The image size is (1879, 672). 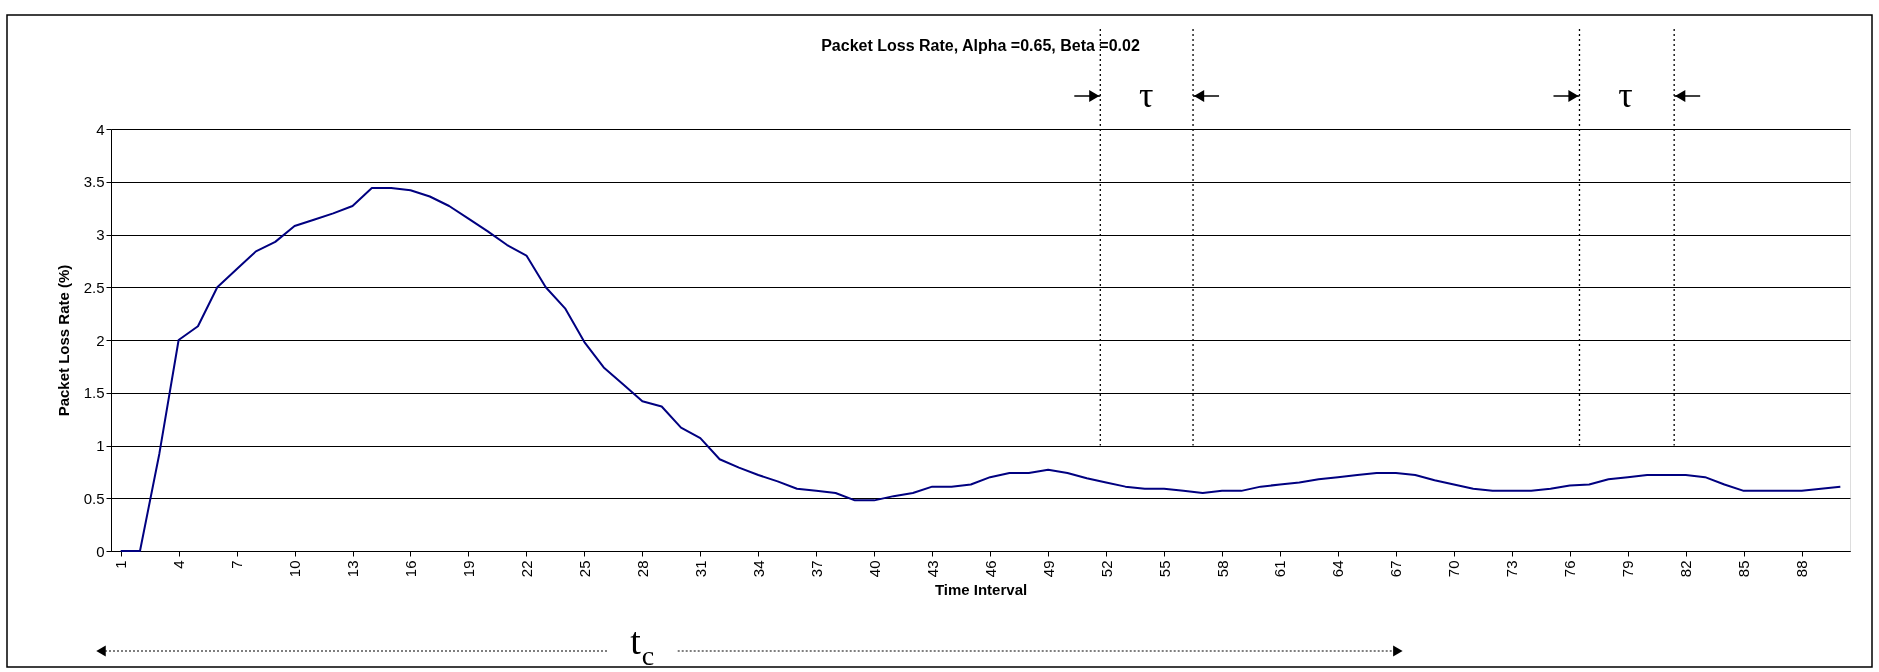 I want to click on x-tick-label: 55, so click(x=1164, y=569).